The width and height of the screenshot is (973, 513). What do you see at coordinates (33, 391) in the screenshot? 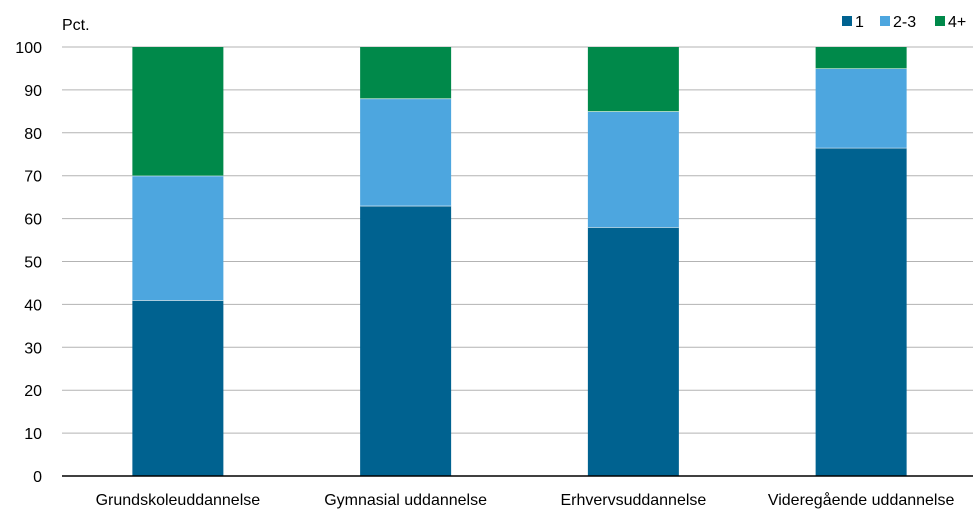
I see `y-tick-label: 20` at bounding box center [33, 391].